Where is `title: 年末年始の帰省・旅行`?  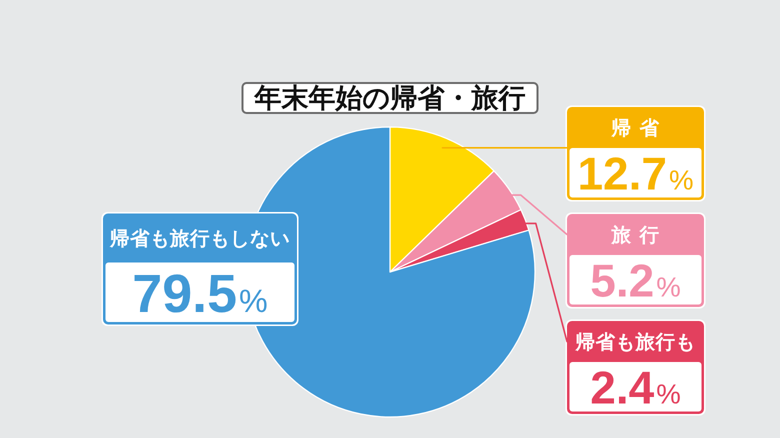 title: 年末年始の帰省・旅行 is located at coordinates (390, 98).